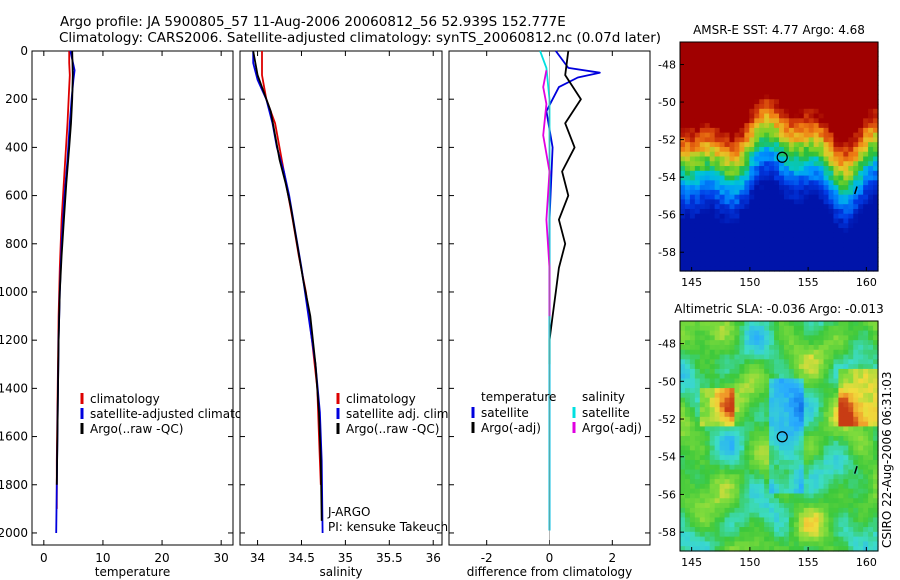 This screenshot has height=580, width=900. What do you see at coordinates (667, 65) in the screenshot?
I see `map-y-tick-label: -48` at bounding box center [667, 65].